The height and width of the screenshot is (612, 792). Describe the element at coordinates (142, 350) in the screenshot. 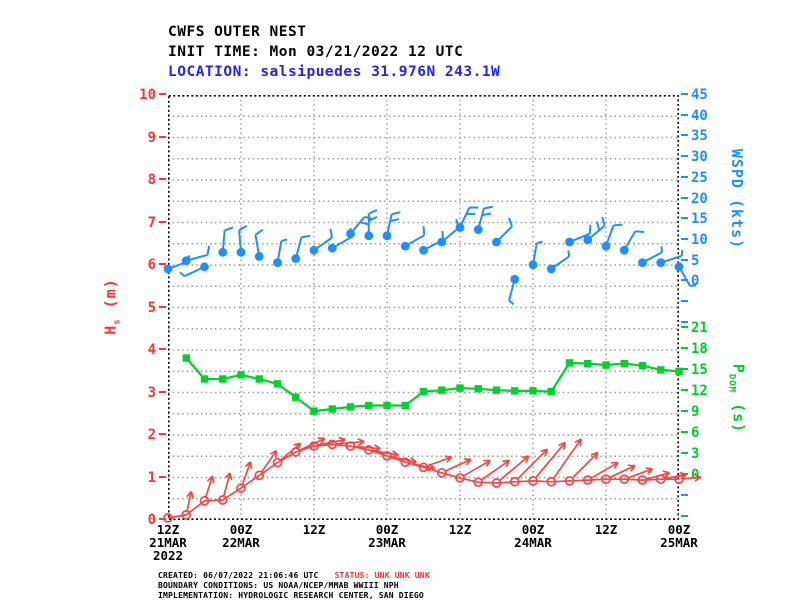

I see `hs-tick-label: 4` at that location.